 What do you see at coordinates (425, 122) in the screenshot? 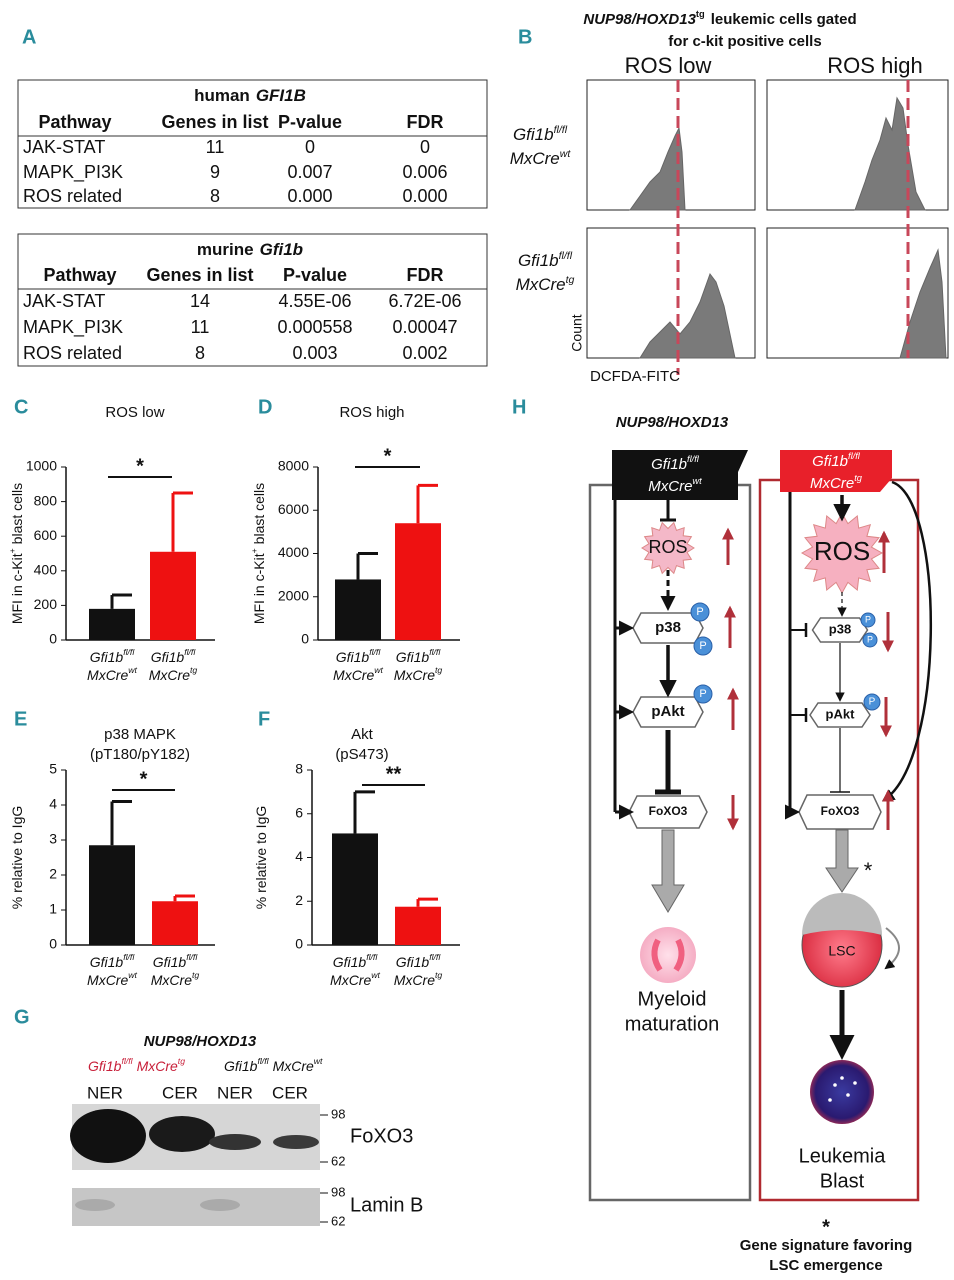
I see `table-header: FDR` at bounding box center [425, 122].